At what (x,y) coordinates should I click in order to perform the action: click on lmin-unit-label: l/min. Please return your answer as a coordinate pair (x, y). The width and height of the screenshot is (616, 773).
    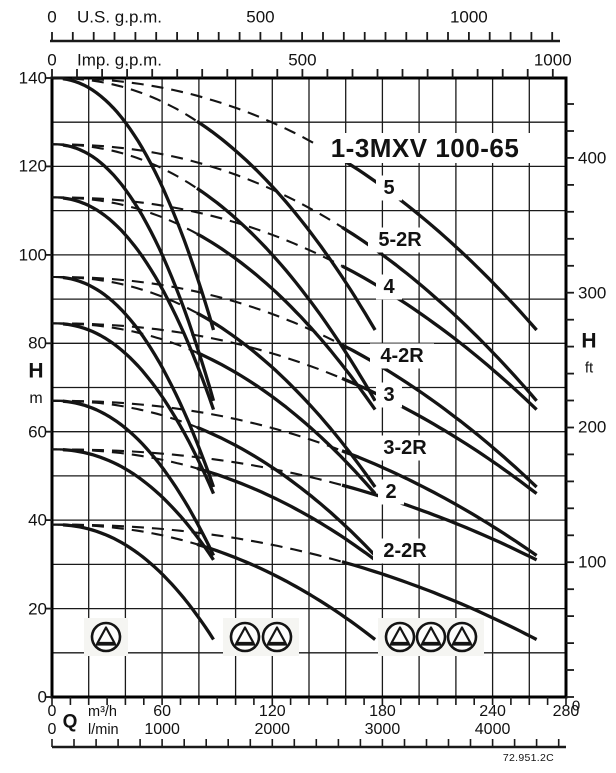
    Looking at the image, I should click on (103, 729).